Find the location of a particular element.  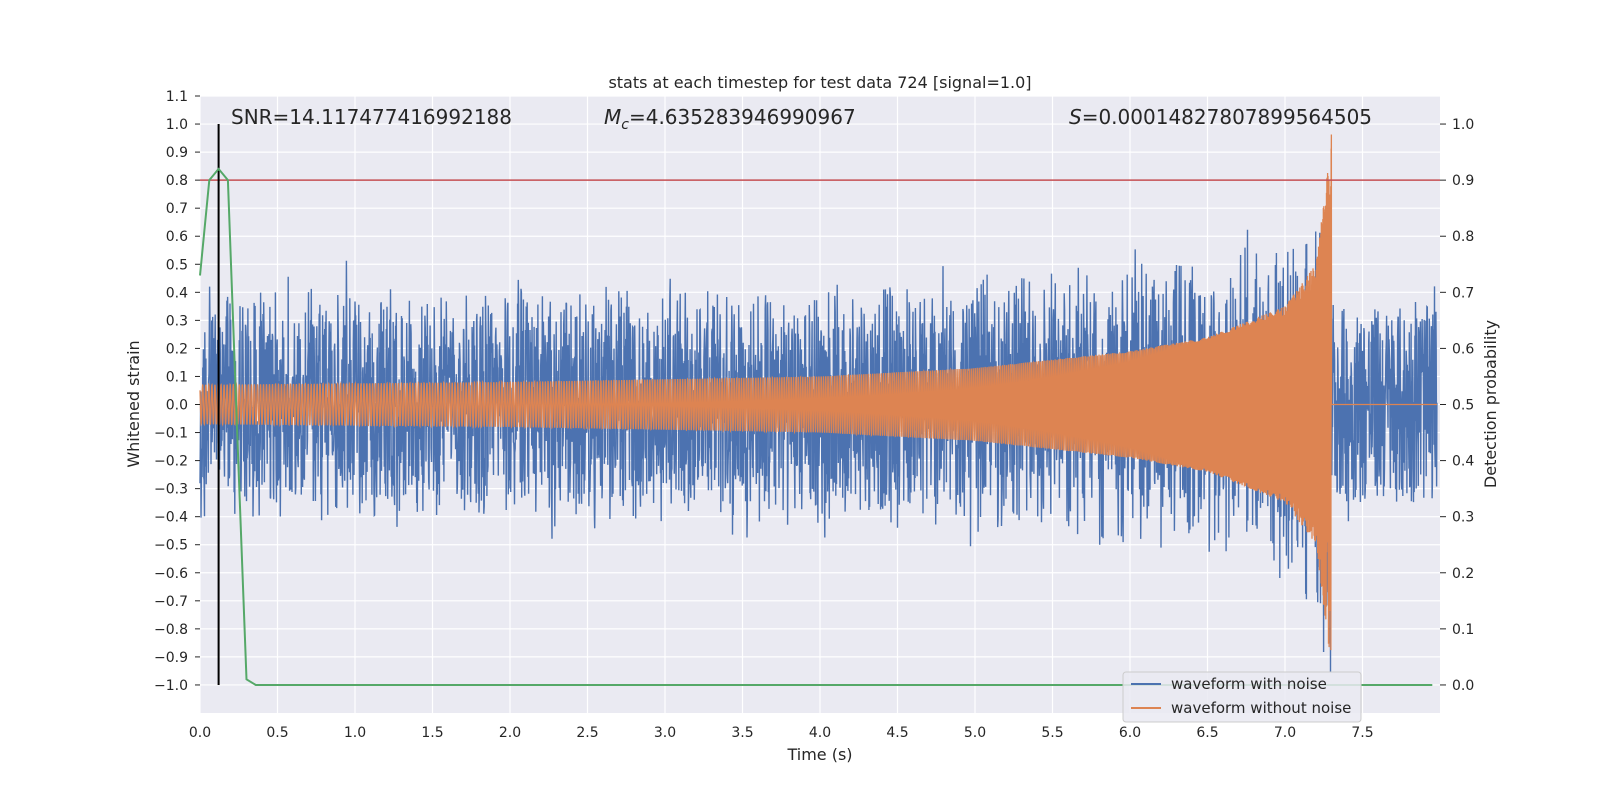

y-left-tick-label: 1.0 is located at coordinates (177, 125).